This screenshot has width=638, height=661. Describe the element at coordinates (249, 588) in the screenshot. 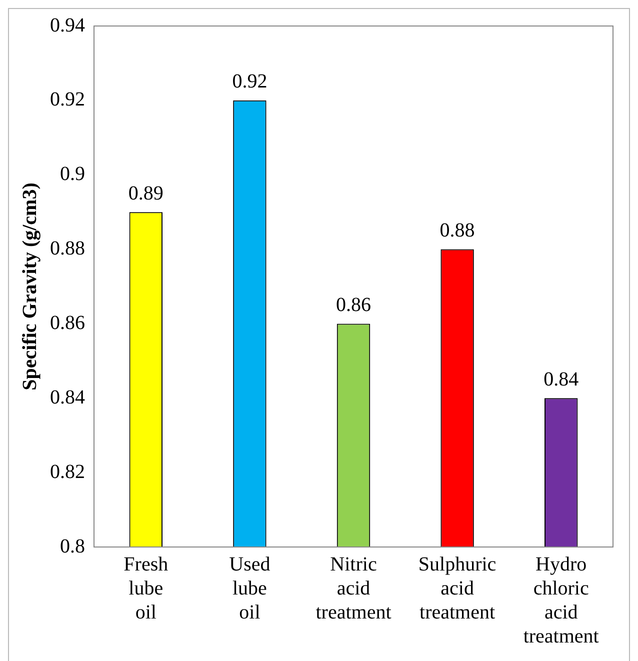

I see `x-tick-label: Used lube oil` at that location.